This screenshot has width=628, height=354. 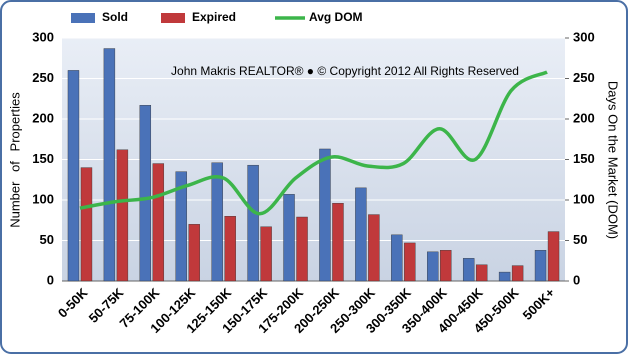 I want to click on legend-label: Sold, so click(x=115, y=17).